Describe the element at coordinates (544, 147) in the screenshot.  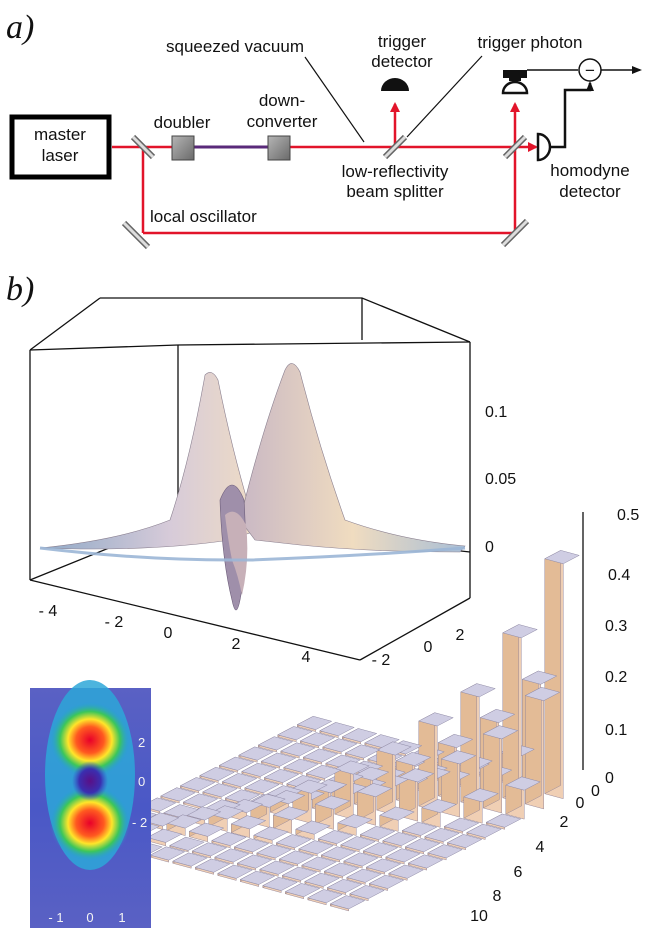
I see `homodyne-detector-icon` at that location.